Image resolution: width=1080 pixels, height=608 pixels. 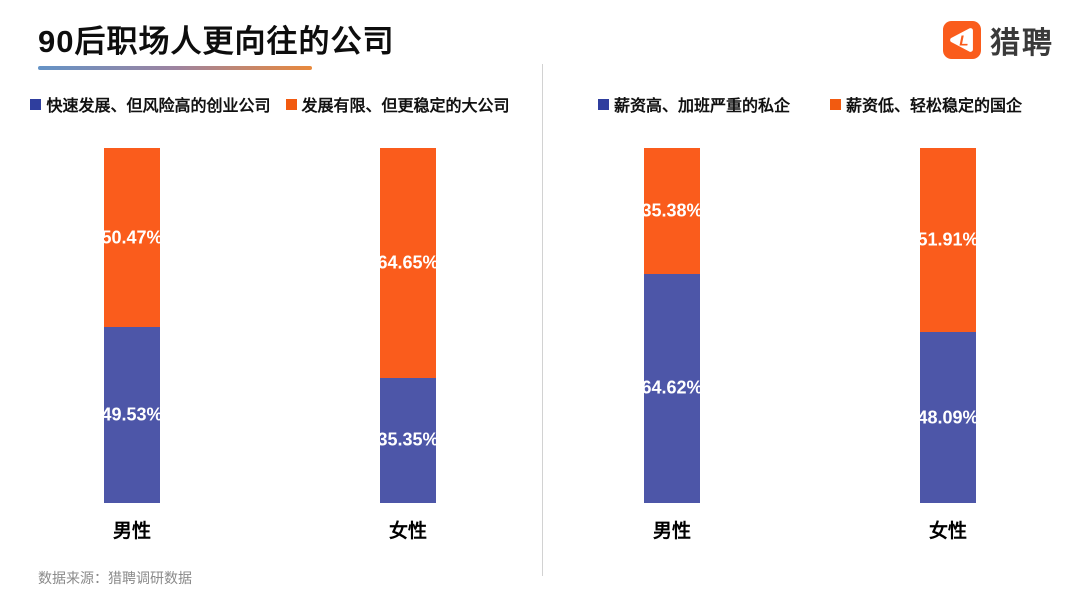 I want to click on liepin-logo: L 猎聘, so click(x=998, y=40).